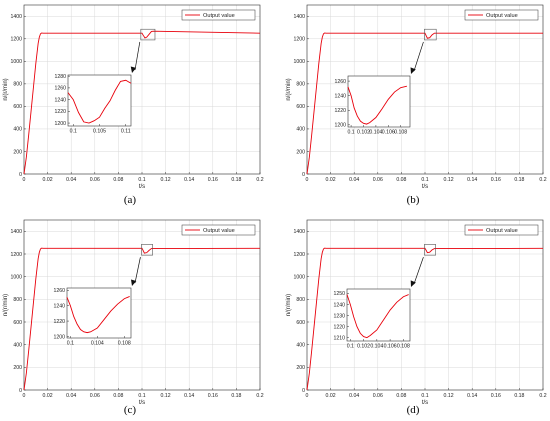 The width and height of the screenshot is (550, 421). I want to click on panel-label: (a), so click(130, 200).